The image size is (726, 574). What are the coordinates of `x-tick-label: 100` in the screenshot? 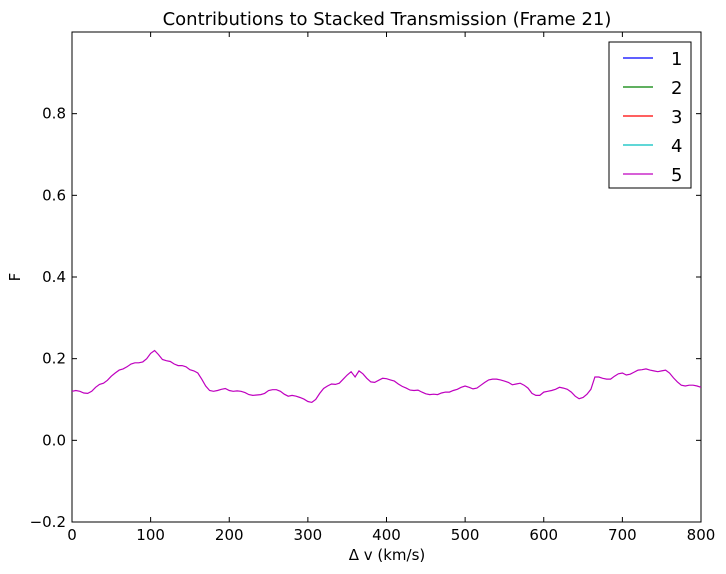 It's located at (150, 535).